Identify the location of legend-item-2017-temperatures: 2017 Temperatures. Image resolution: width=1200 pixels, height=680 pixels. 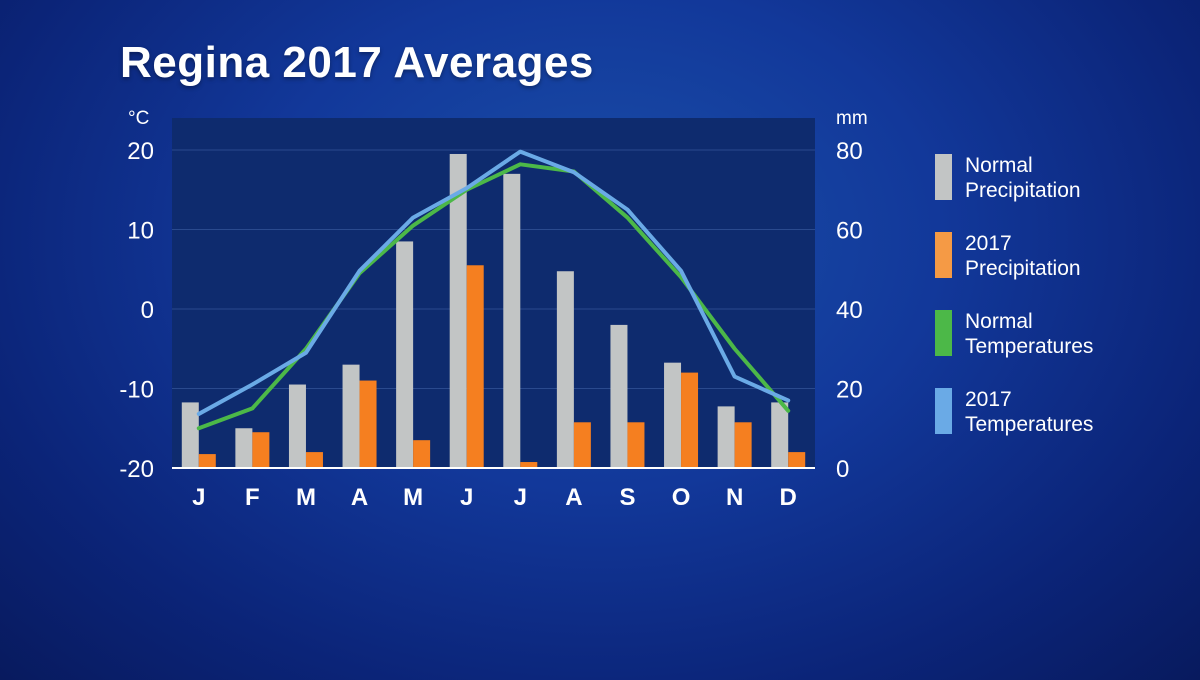
(1065, 423).